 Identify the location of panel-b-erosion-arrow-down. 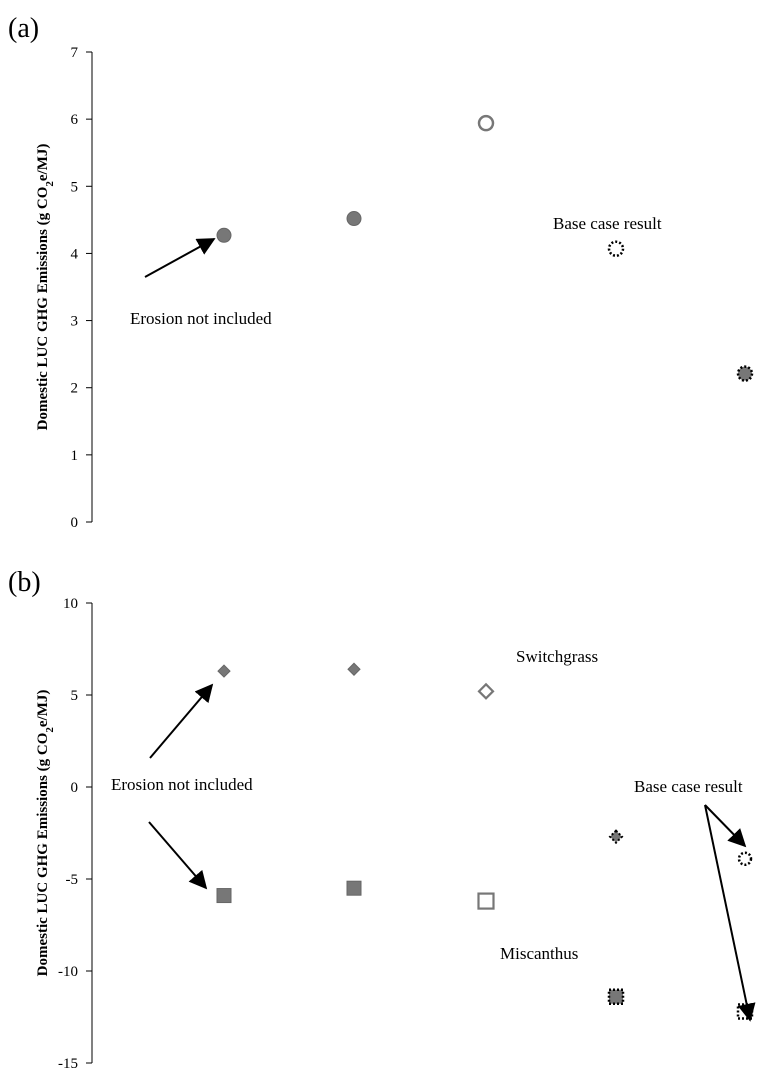
(178, 855).